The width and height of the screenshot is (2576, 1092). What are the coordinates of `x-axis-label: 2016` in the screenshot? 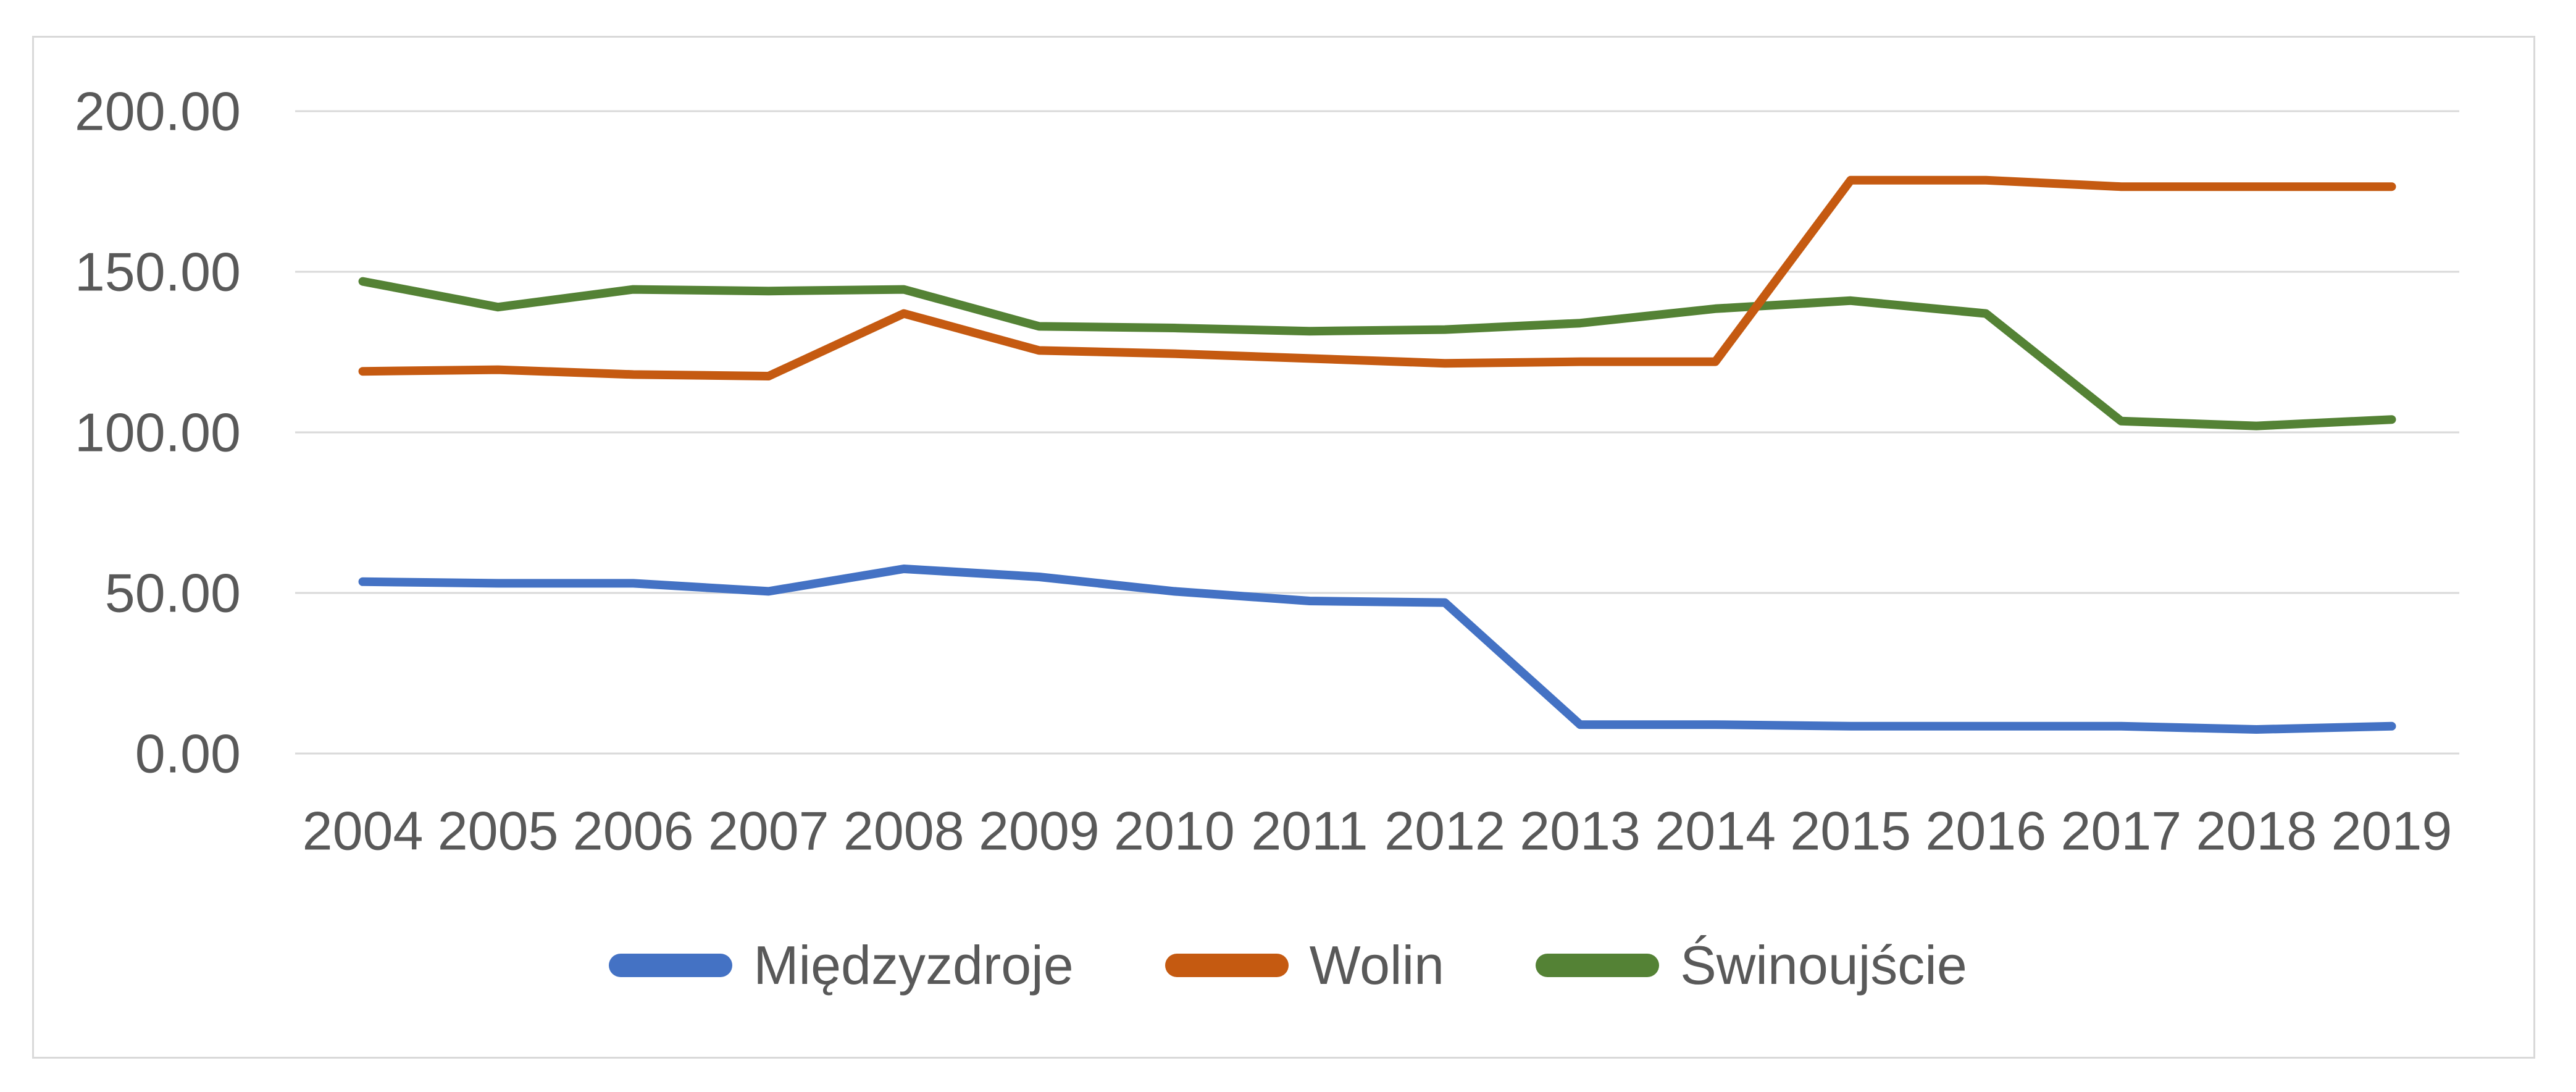 It's located at (1985, 831).